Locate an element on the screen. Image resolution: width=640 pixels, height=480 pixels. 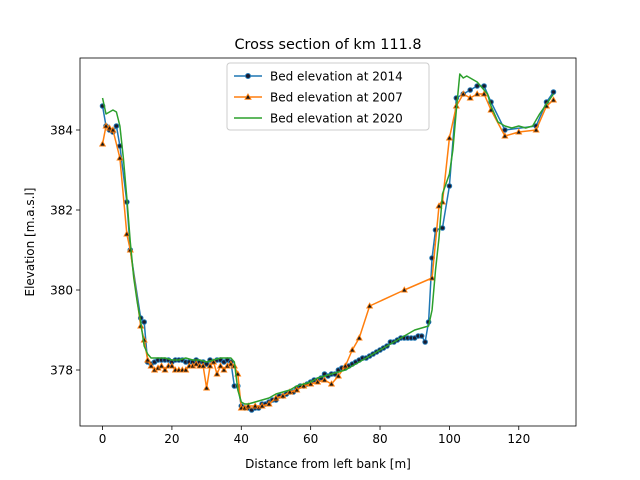
y-tick-label: 382 is located at coordinates (61, 211).